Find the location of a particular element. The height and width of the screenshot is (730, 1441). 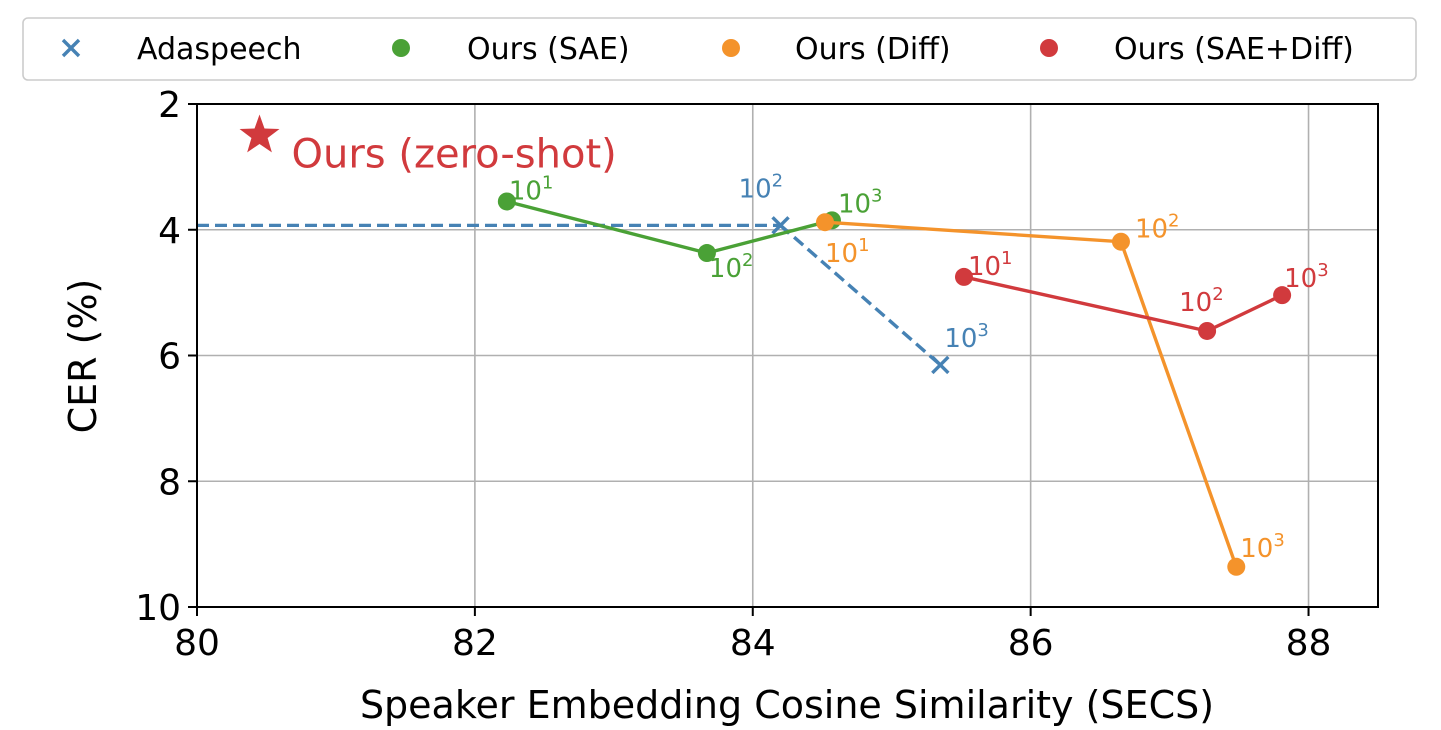

point-label-adaspeech-0: 102 is located at coordinates (761, 187).